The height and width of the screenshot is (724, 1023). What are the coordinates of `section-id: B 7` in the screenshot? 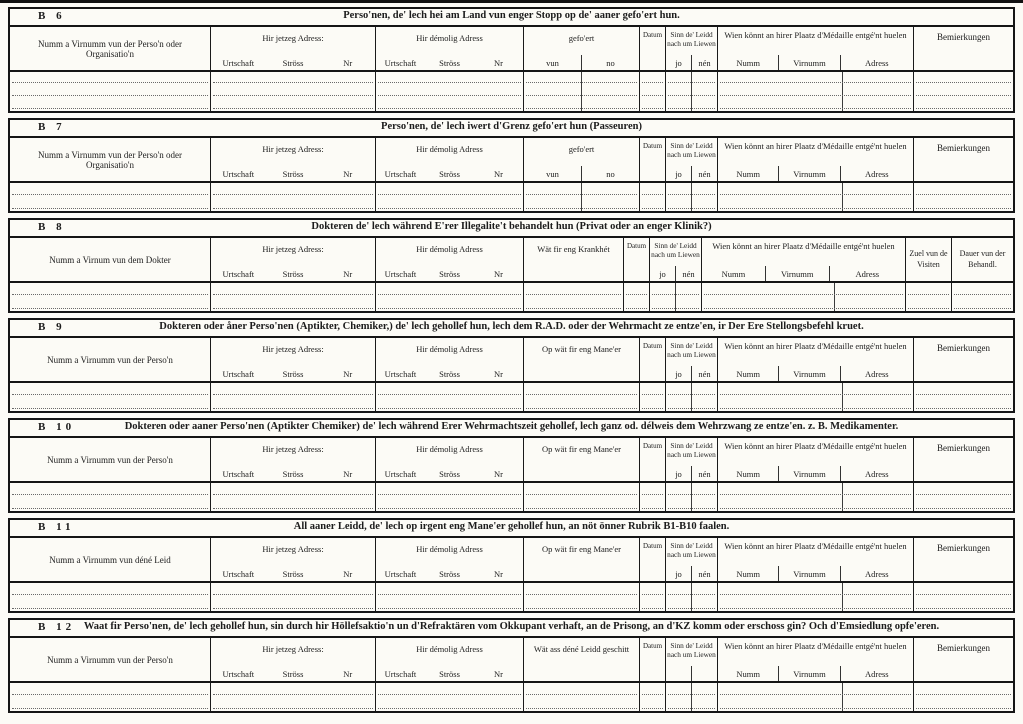 It's located at (52, 127).